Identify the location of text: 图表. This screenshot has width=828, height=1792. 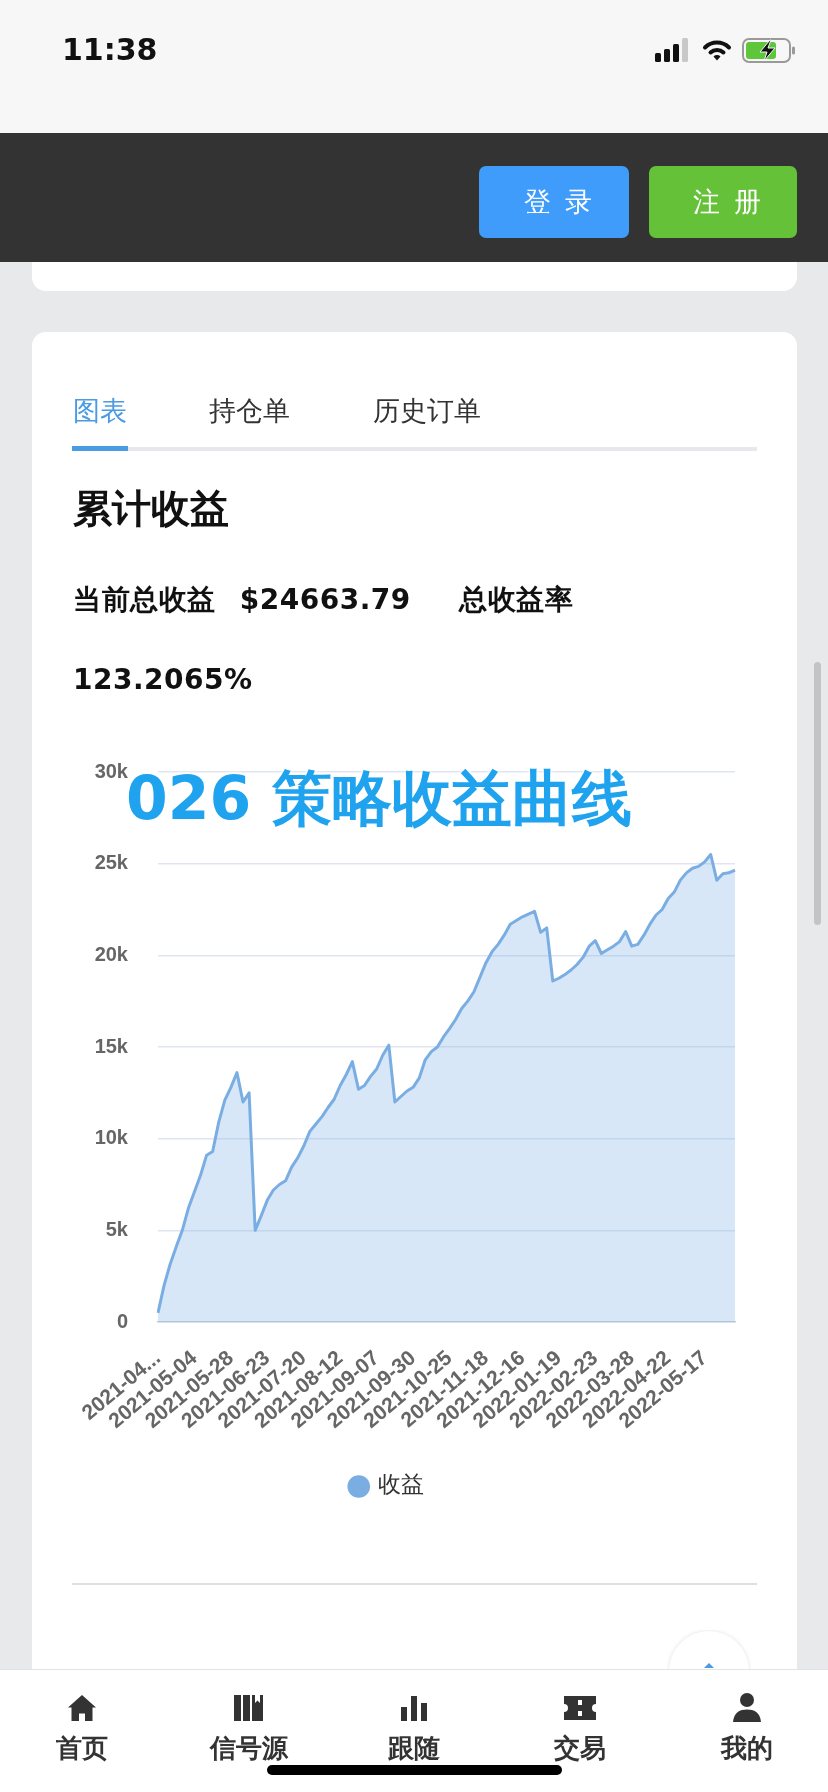
(100, 411).